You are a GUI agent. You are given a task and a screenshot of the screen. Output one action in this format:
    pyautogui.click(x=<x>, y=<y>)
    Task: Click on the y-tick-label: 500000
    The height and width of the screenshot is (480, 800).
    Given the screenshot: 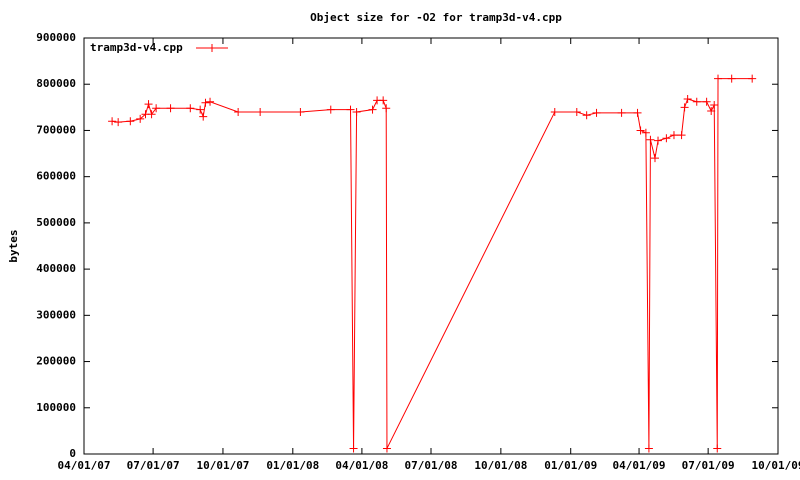 What is the action you would take?
    pyautogui.click(x=56, y=222)
    